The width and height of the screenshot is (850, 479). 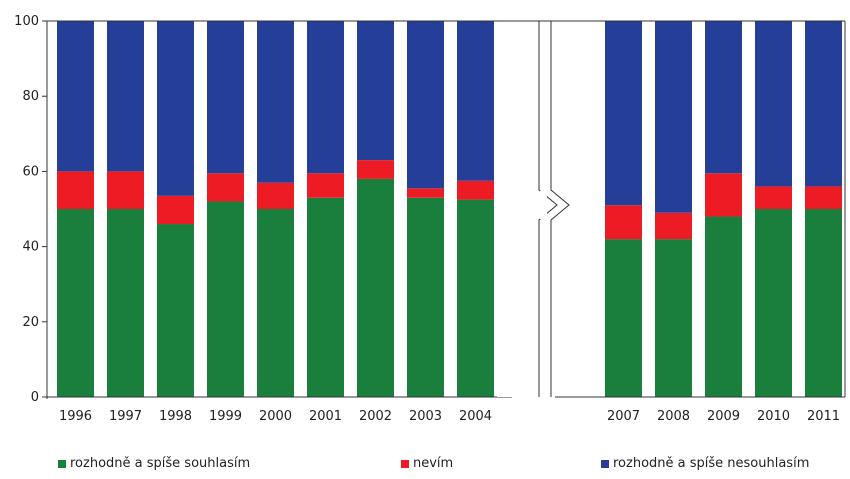 I want to click on x-tick-label-1999: 1999, so click(x=225, y=416).